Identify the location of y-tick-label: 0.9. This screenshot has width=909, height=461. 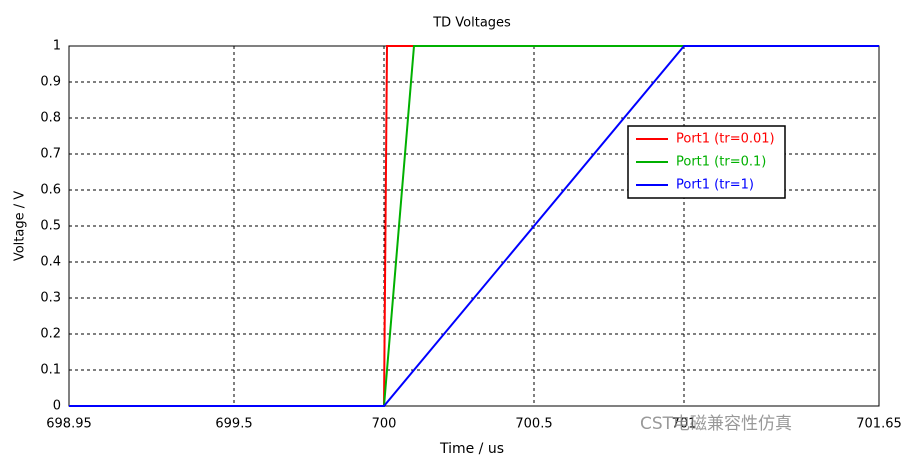
(50, 82).